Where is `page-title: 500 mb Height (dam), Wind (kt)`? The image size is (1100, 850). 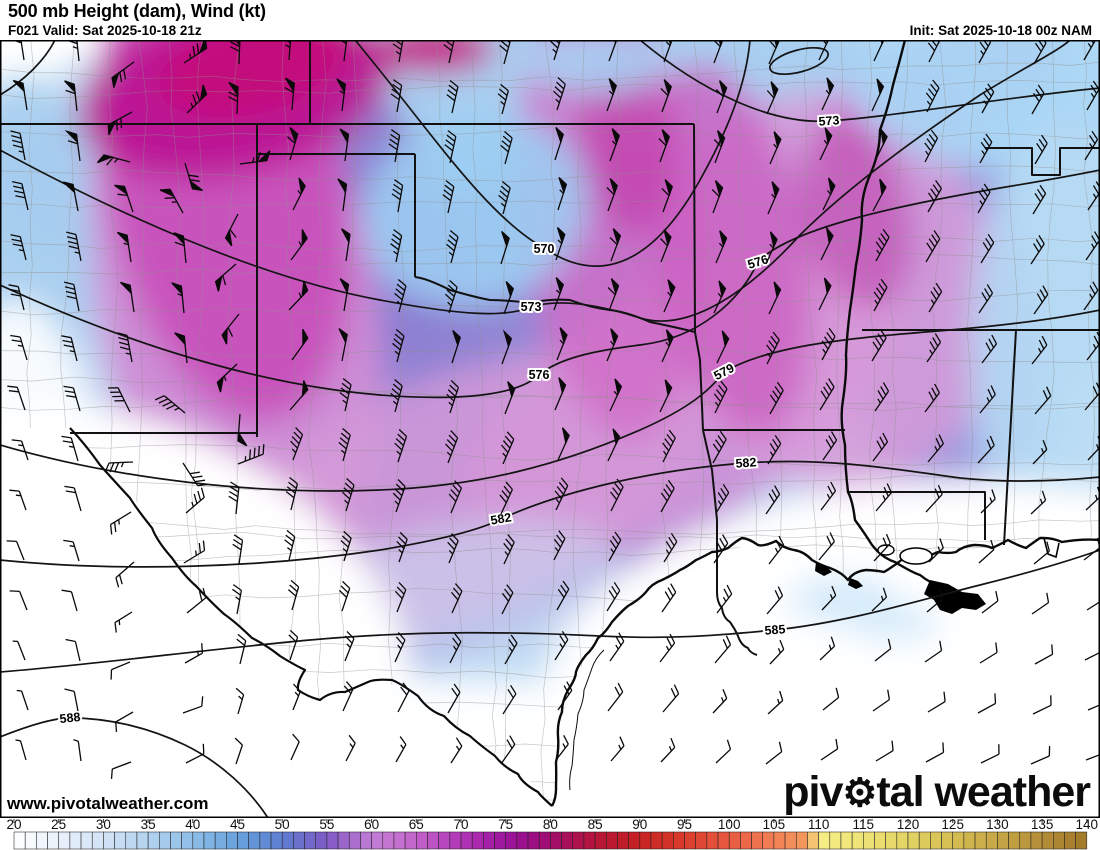
page-title: 500 mb Height (dam), Wind (kt) is located at coordinates (137, 11).